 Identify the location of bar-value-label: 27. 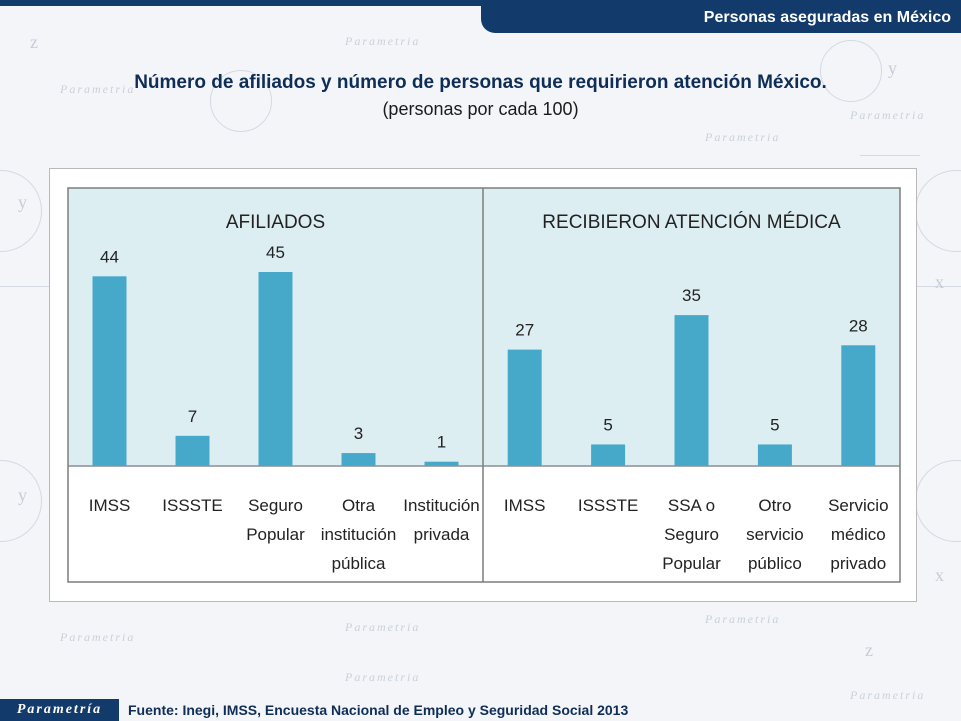
(524, 330).